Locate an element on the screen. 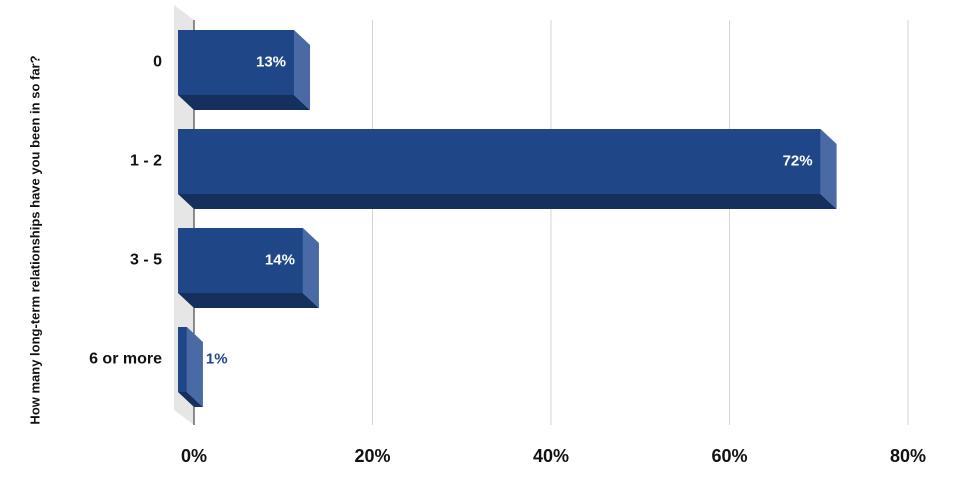  value-label: 13% is located at coordinates (271, 61).